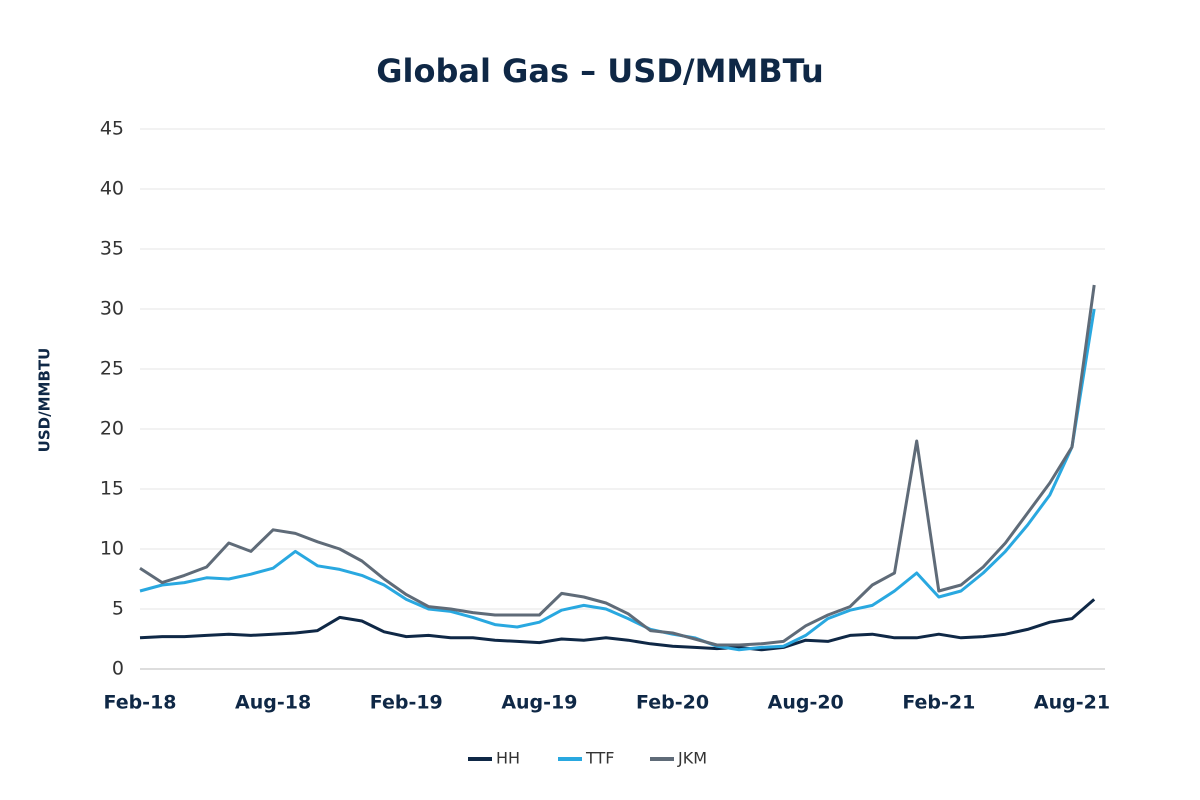 Image resolution: width=1200 pixels, height=800 pixels. Describe the element at coordinates (508, 758) in the screenshot. I see `legend-label: HH` at that location.